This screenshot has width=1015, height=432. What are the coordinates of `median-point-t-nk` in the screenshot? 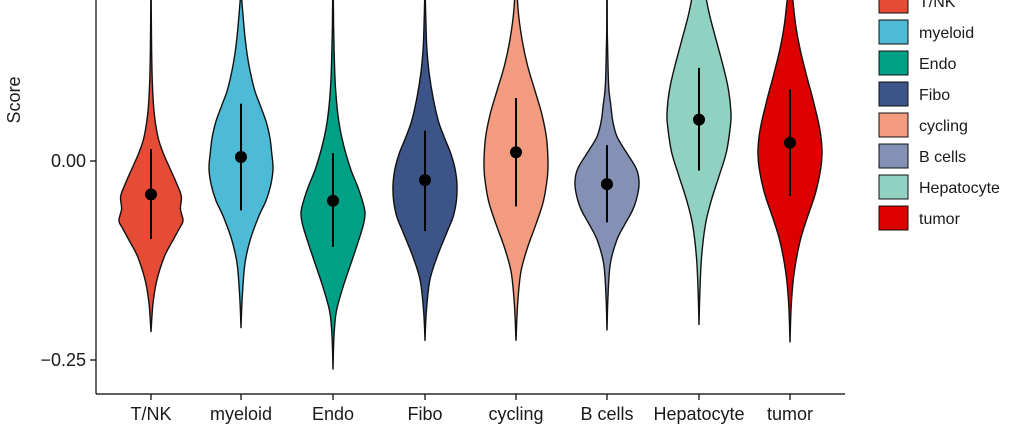 It's located at (151, 194).